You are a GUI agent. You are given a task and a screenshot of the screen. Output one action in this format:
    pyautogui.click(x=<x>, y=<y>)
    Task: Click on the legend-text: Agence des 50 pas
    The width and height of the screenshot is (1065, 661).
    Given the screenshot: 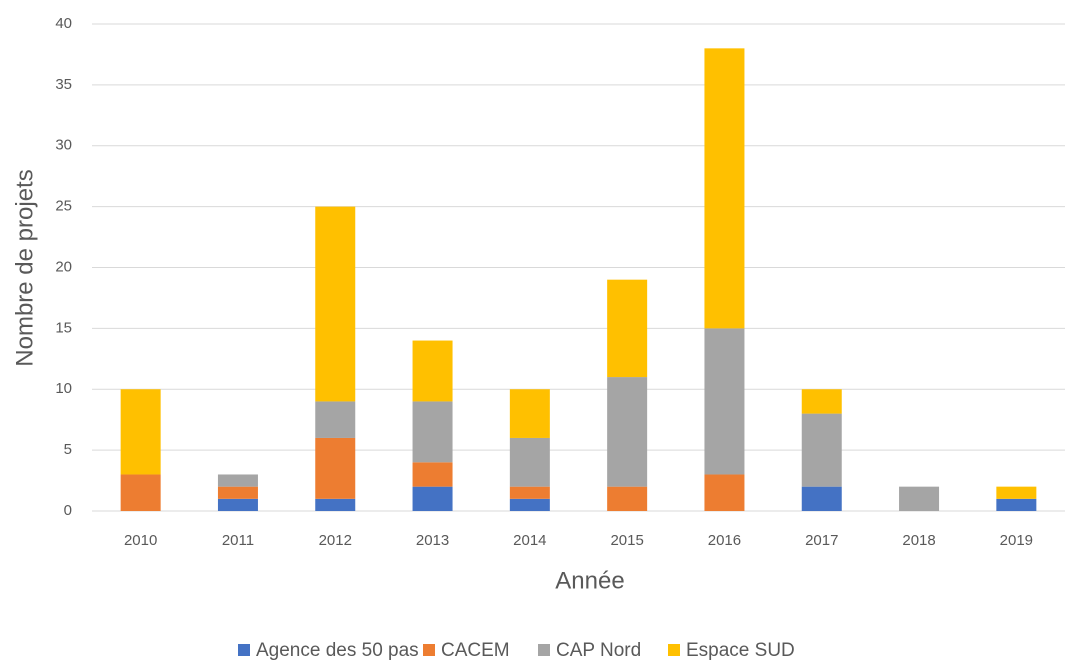 What is the action you would take?
    pyautogui.click(x=337, y=650)
    